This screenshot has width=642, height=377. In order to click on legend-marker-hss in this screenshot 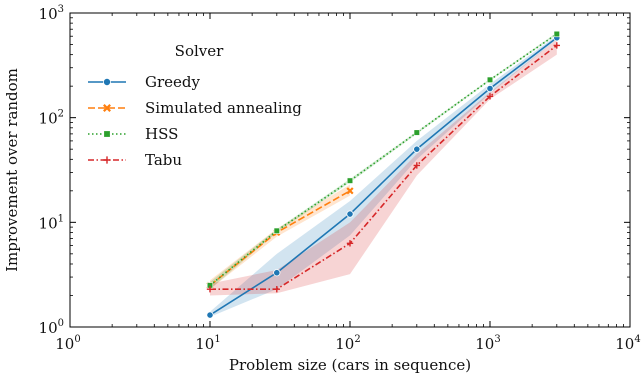, I will do `click(107, 134)`.